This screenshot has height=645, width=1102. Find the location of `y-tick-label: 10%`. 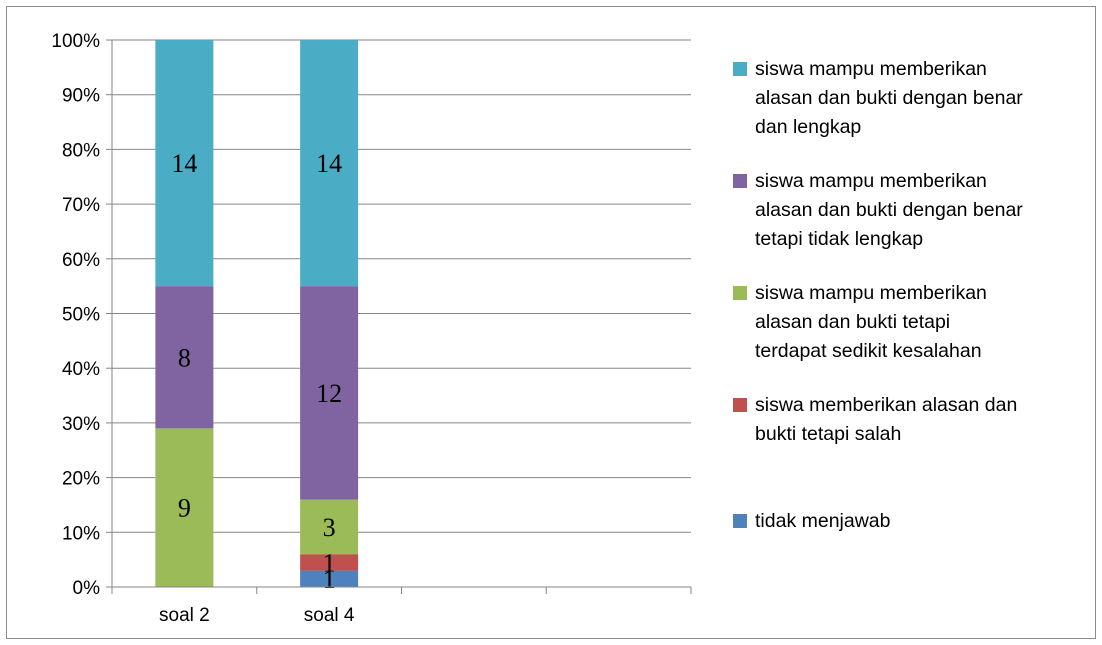

y-tick-label: 10% is located at coordinates (81, 533).